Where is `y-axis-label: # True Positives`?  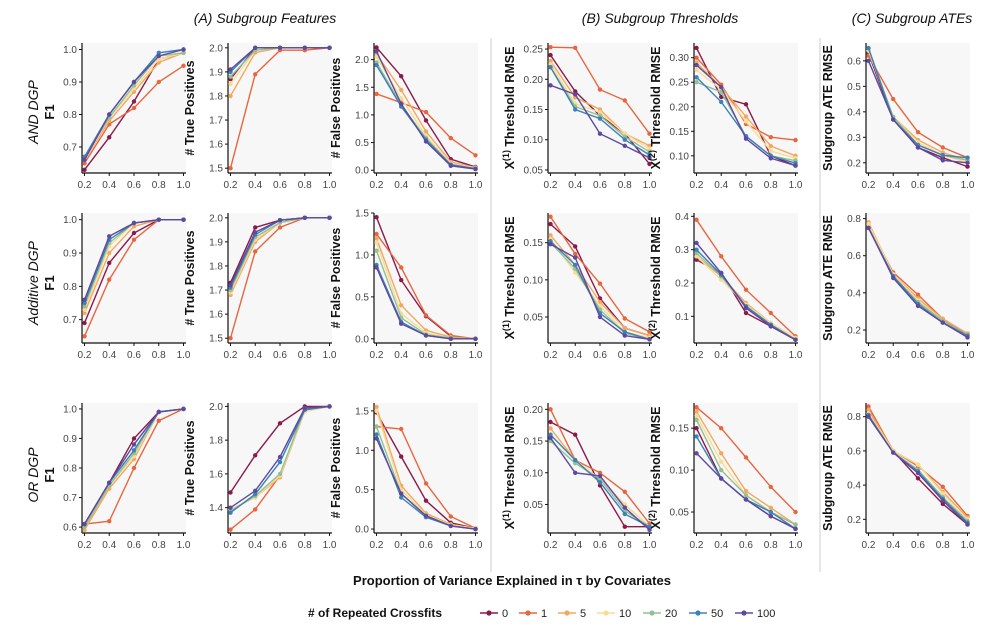
y-axis-label: # True Positives is located at coordinates (190, 107).